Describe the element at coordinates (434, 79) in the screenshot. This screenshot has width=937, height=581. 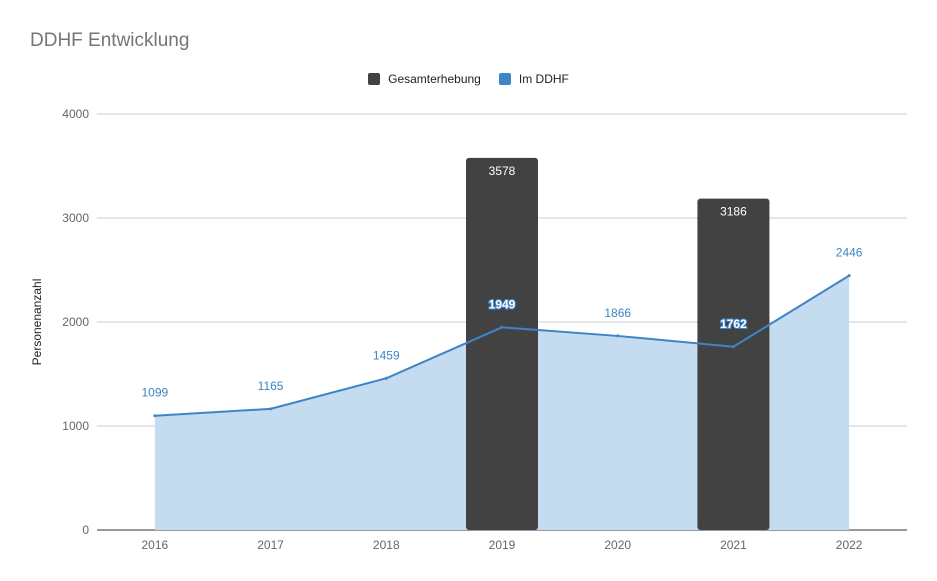
I see `legend-label-gesamterhebung: Gesamterhebung` at that location.